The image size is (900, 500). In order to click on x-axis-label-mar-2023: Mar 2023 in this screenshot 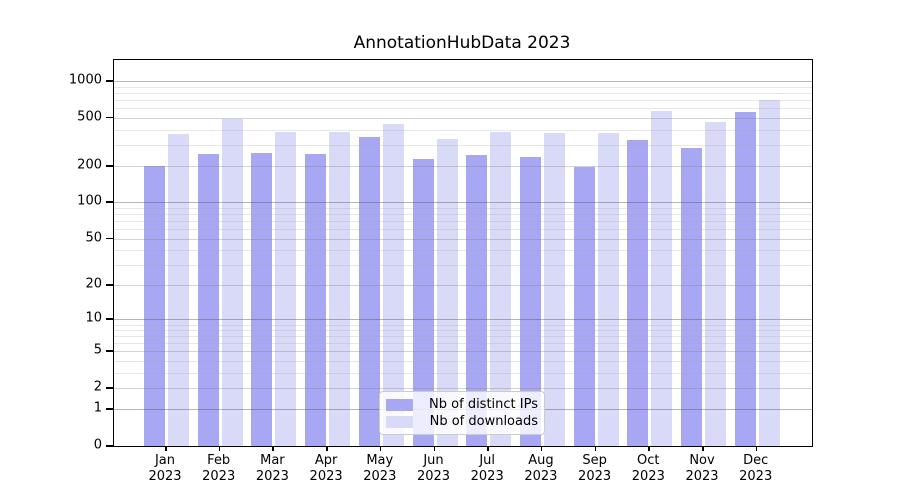, I will do `click(272, 468)`.